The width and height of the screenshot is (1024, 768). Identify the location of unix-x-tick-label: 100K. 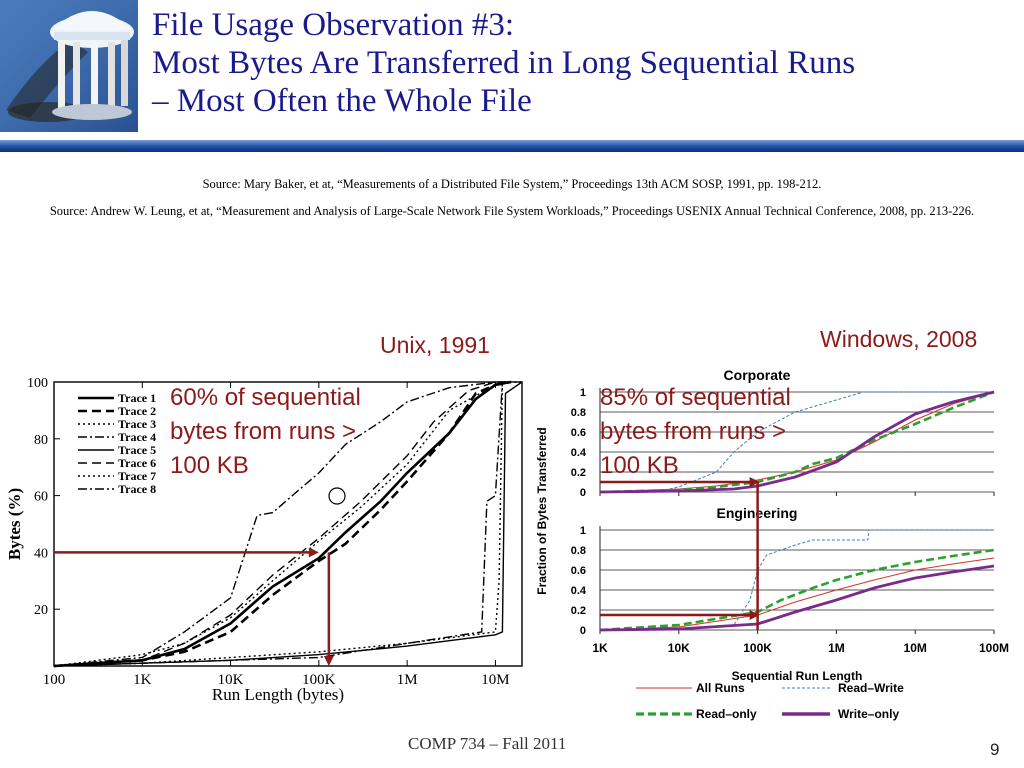
(319, 680).